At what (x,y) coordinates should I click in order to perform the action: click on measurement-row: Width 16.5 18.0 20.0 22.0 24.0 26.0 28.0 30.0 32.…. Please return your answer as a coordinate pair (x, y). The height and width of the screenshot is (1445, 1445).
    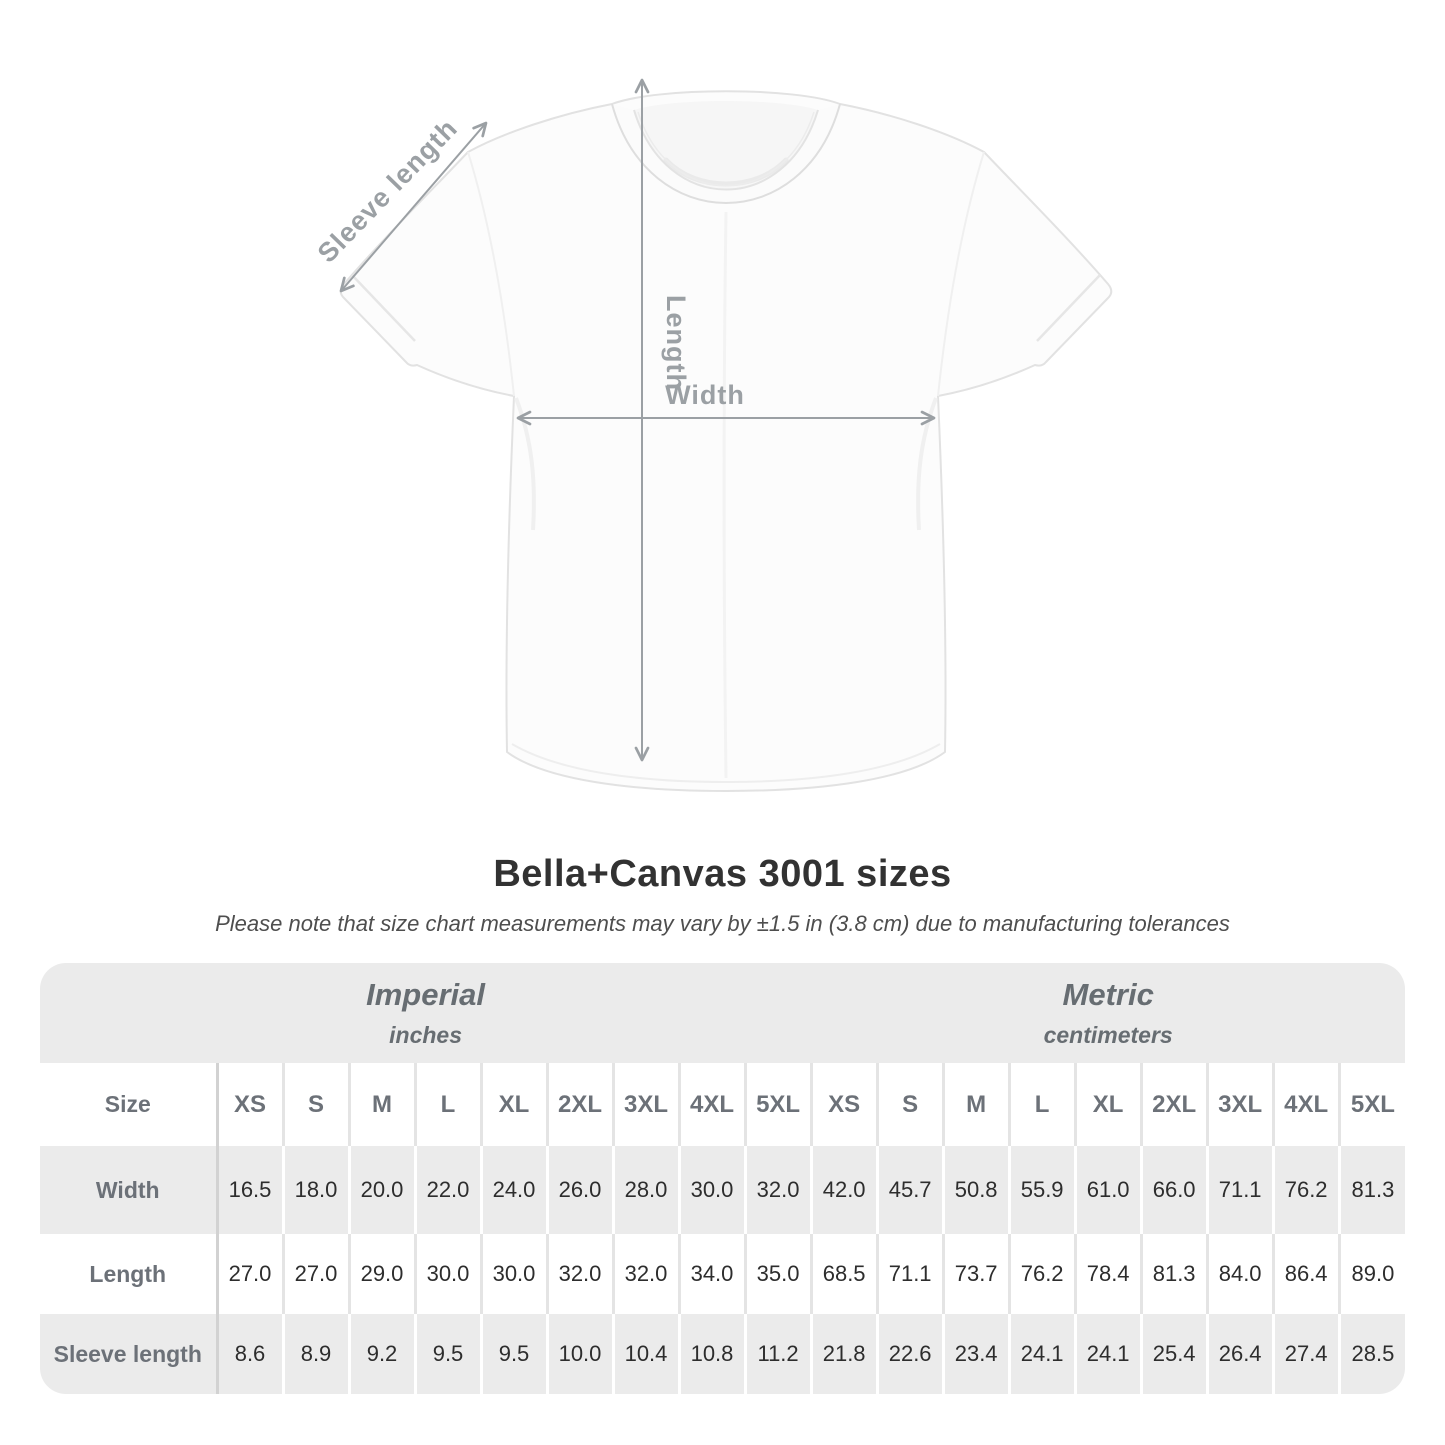
    Looking at the image, I should click on (722, 1190).